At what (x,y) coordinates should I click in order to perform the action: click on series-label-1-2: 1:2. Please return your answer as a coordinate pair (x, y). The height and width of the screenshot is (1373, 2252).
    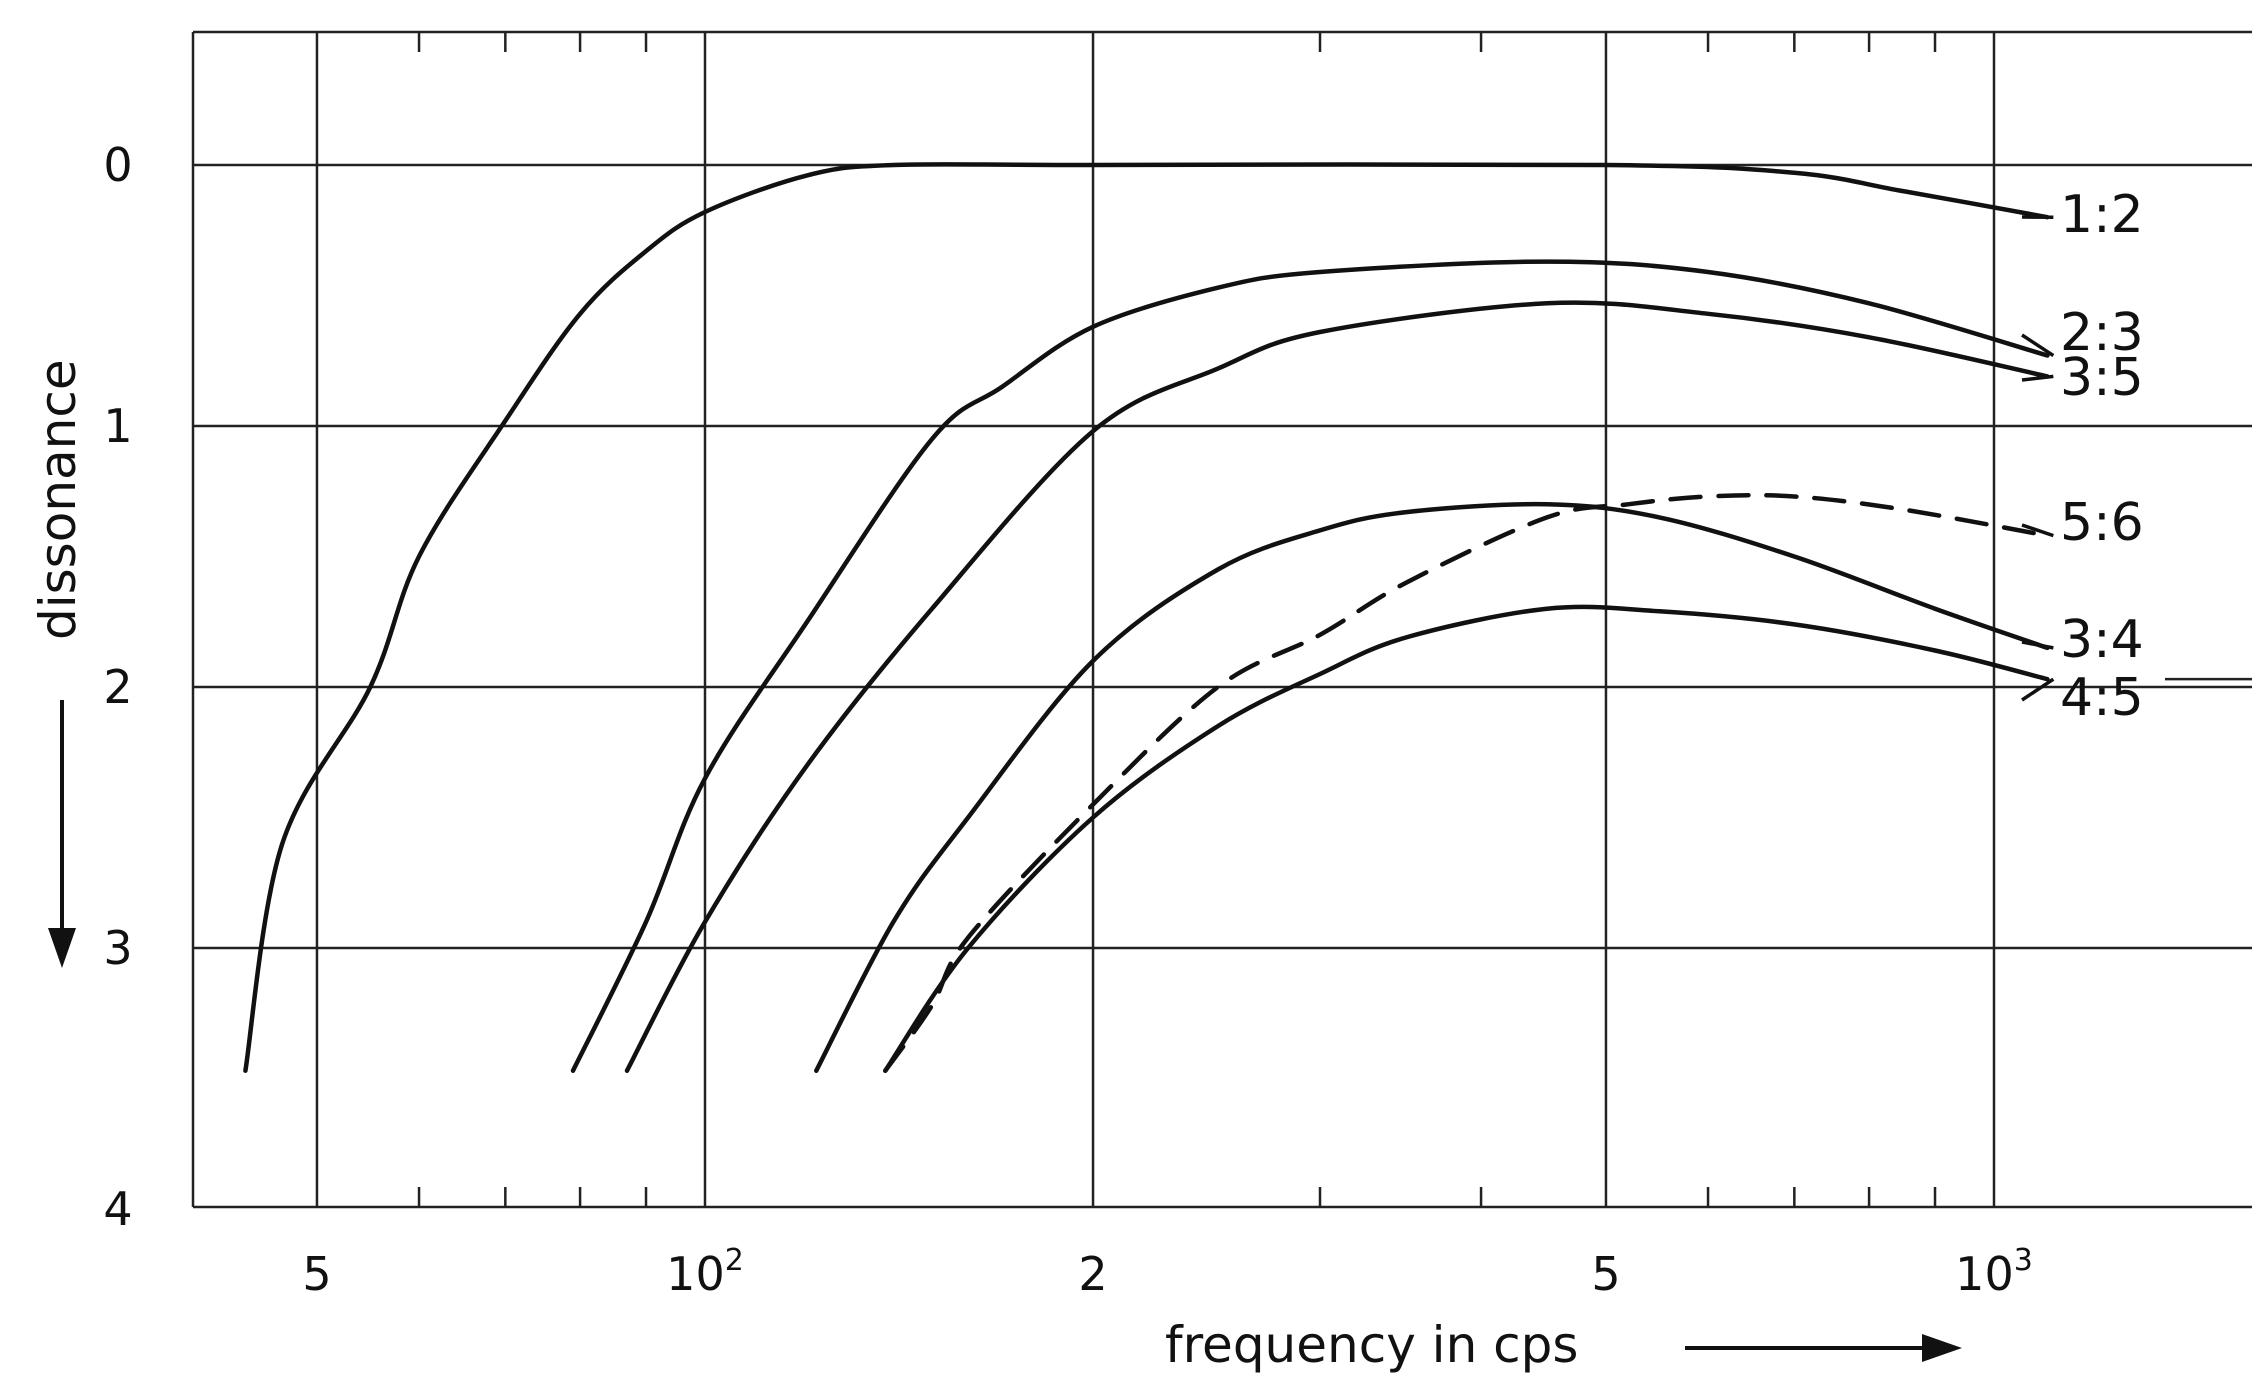
    Looking at the image, I should click on (2102, 215).